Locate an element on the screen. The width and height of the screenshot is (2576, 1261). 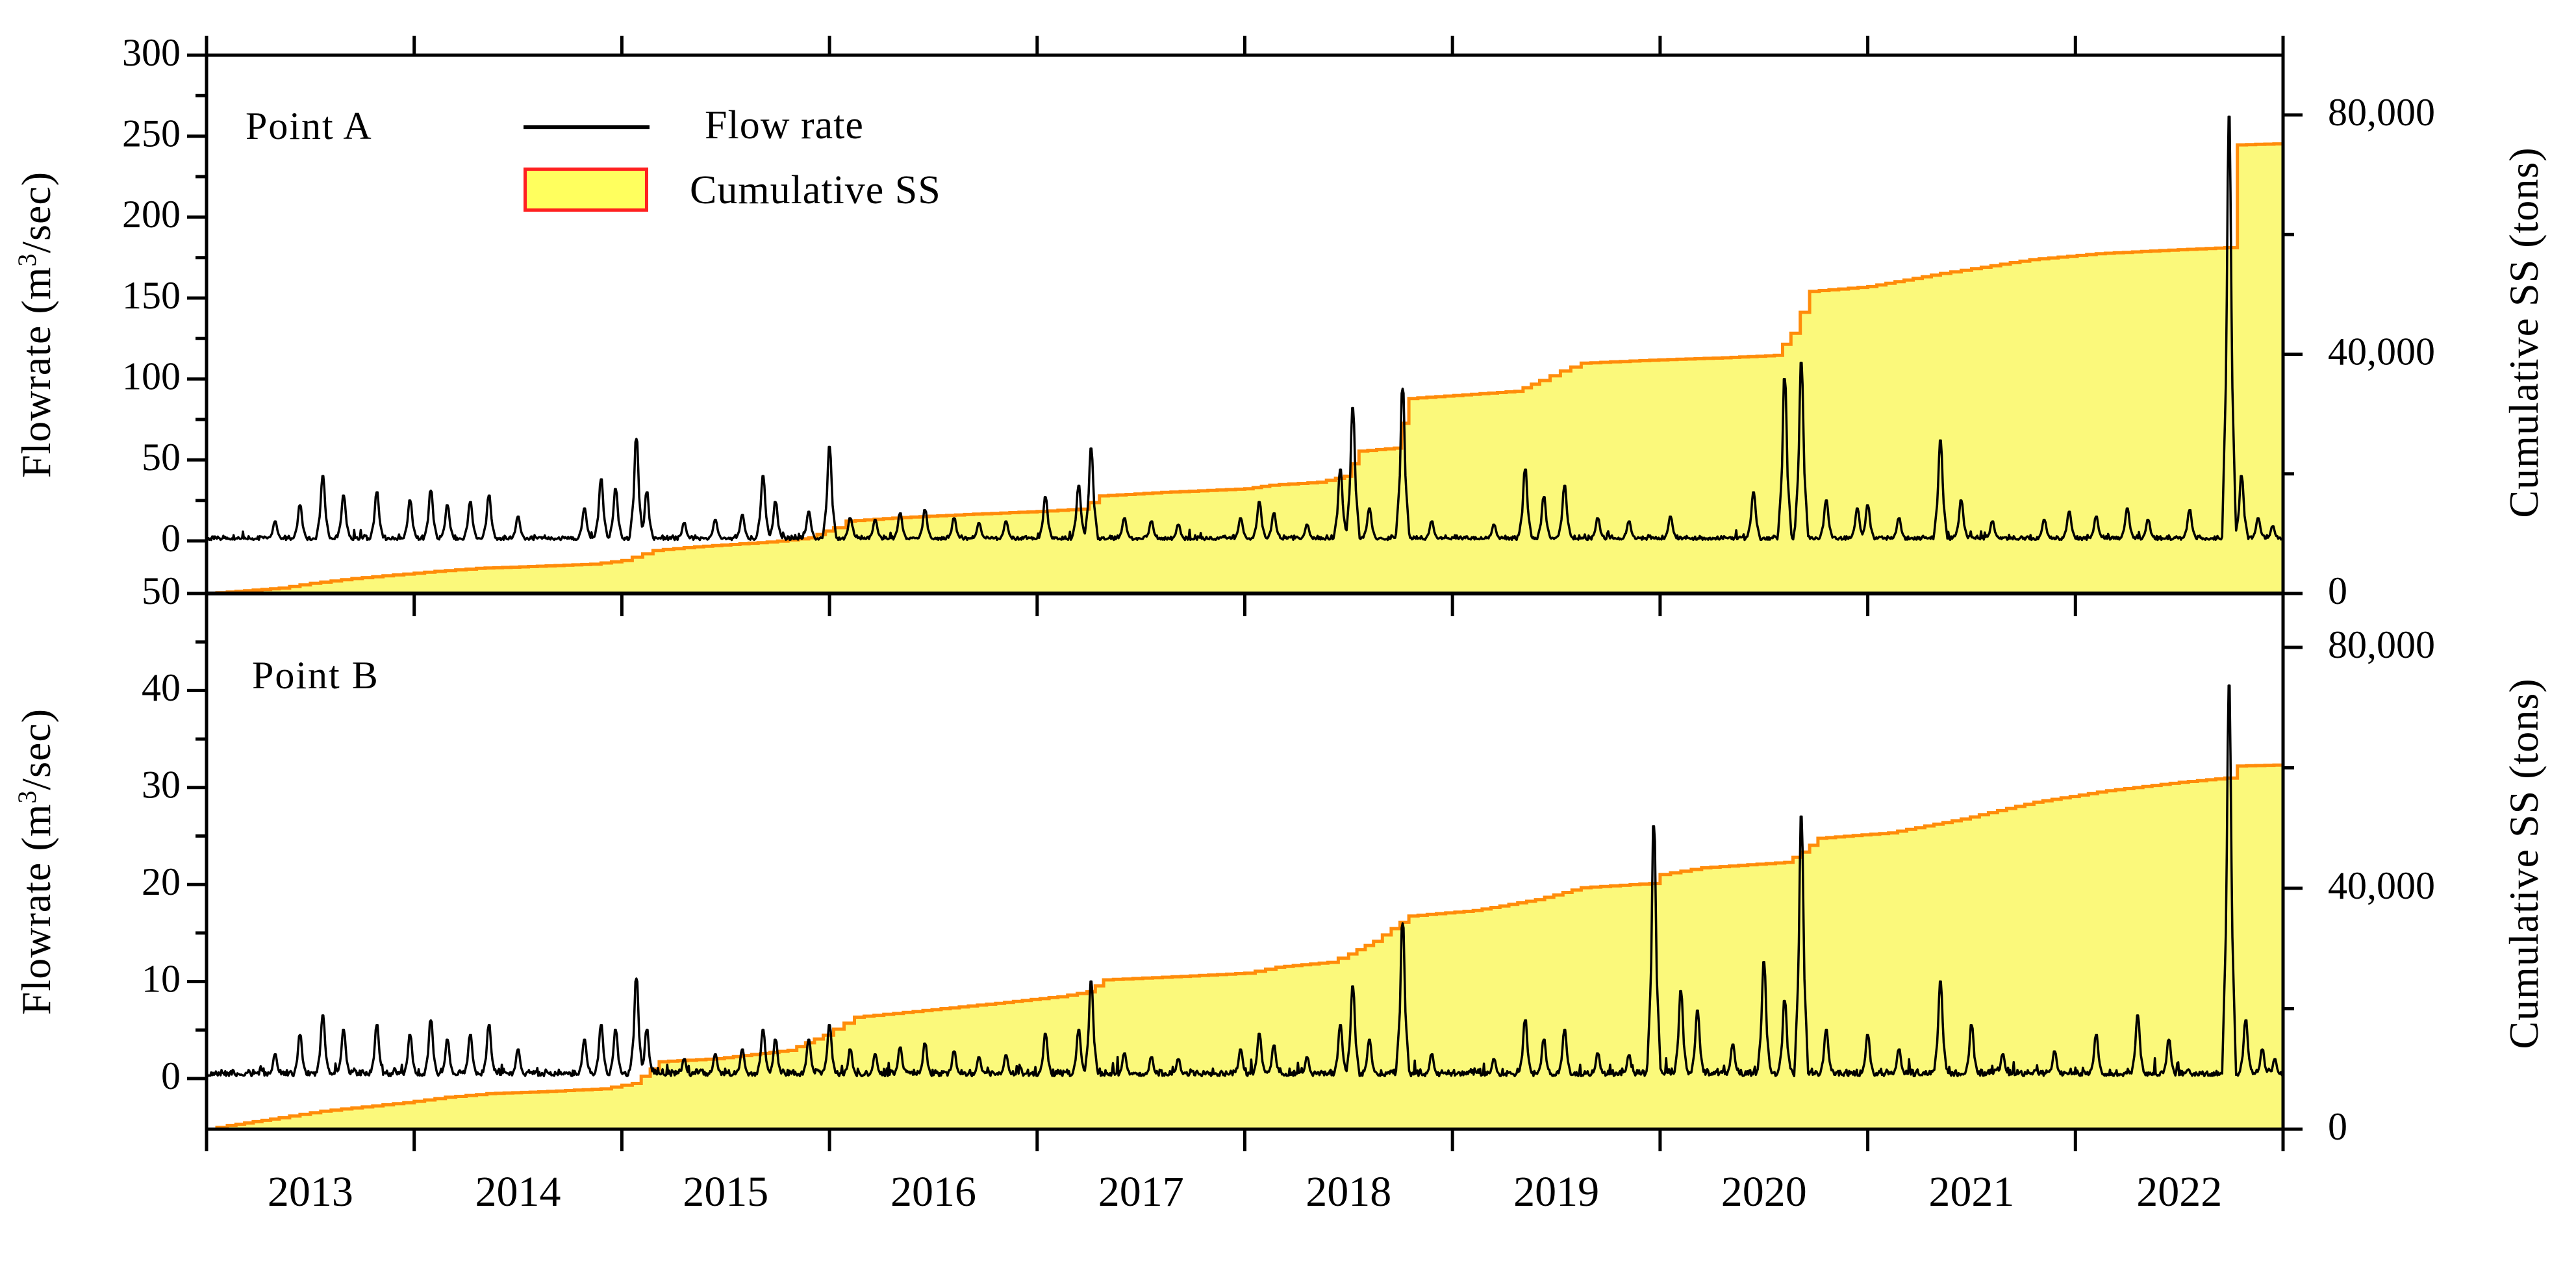
legend-cumulative-label: Cumulative SS is located at coordinates (815, 190).